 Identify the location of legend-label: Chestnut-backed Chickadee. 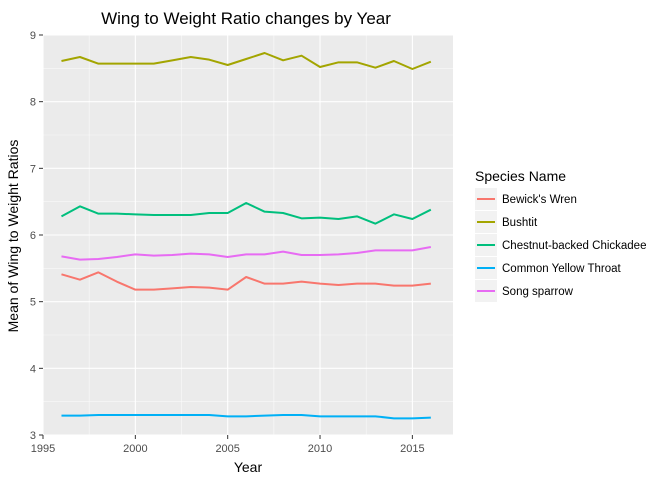
(574, 246).